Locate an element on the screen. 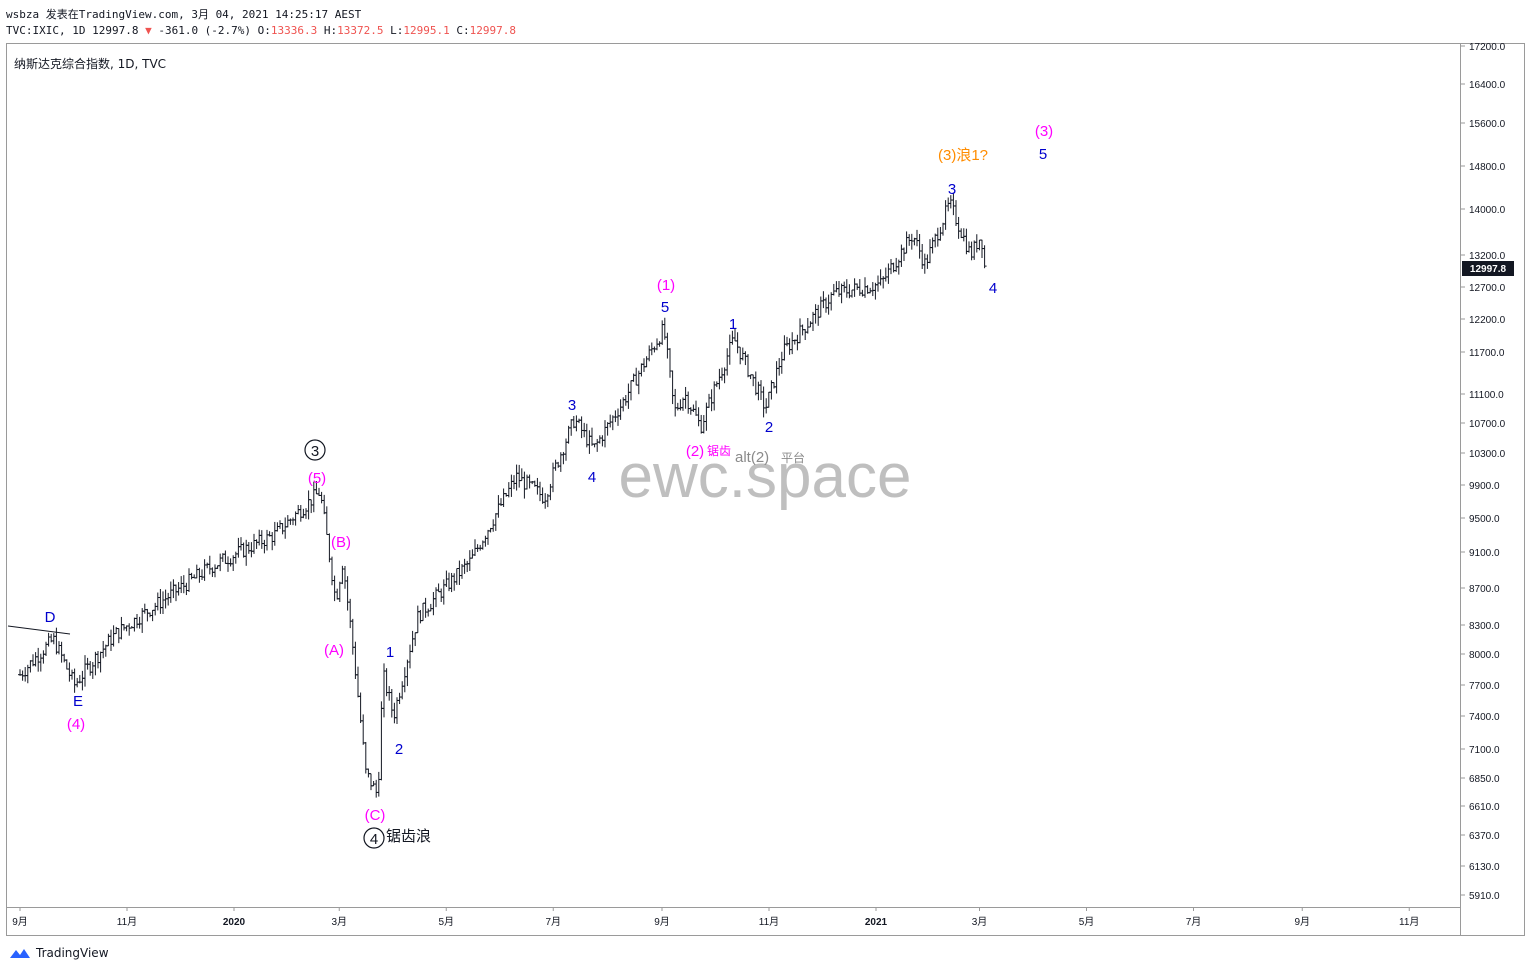 This screenshot has height=973, width=1532. x-tick-label: 5月 is located at coordinates (1087, 922).